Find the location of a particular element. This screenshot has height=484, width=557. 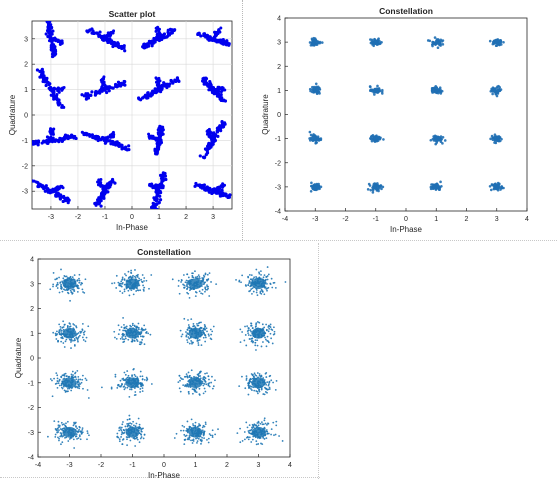

x-tick-label: -4 is located at coordinates (285, 219).